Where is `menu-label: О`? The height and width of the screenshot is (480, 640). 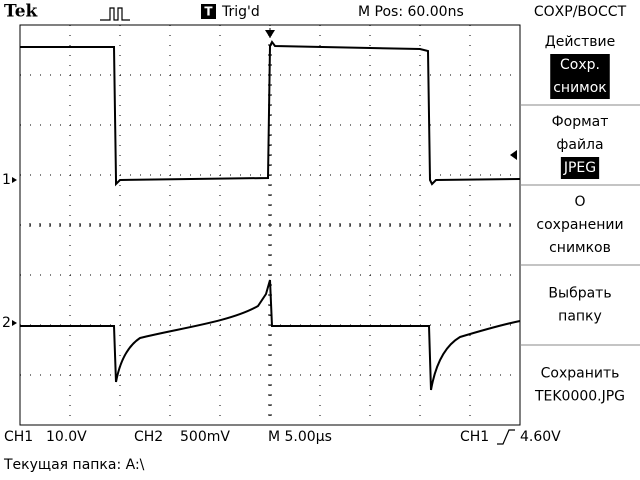
menu-label: О is located at coordinates (579, 202).